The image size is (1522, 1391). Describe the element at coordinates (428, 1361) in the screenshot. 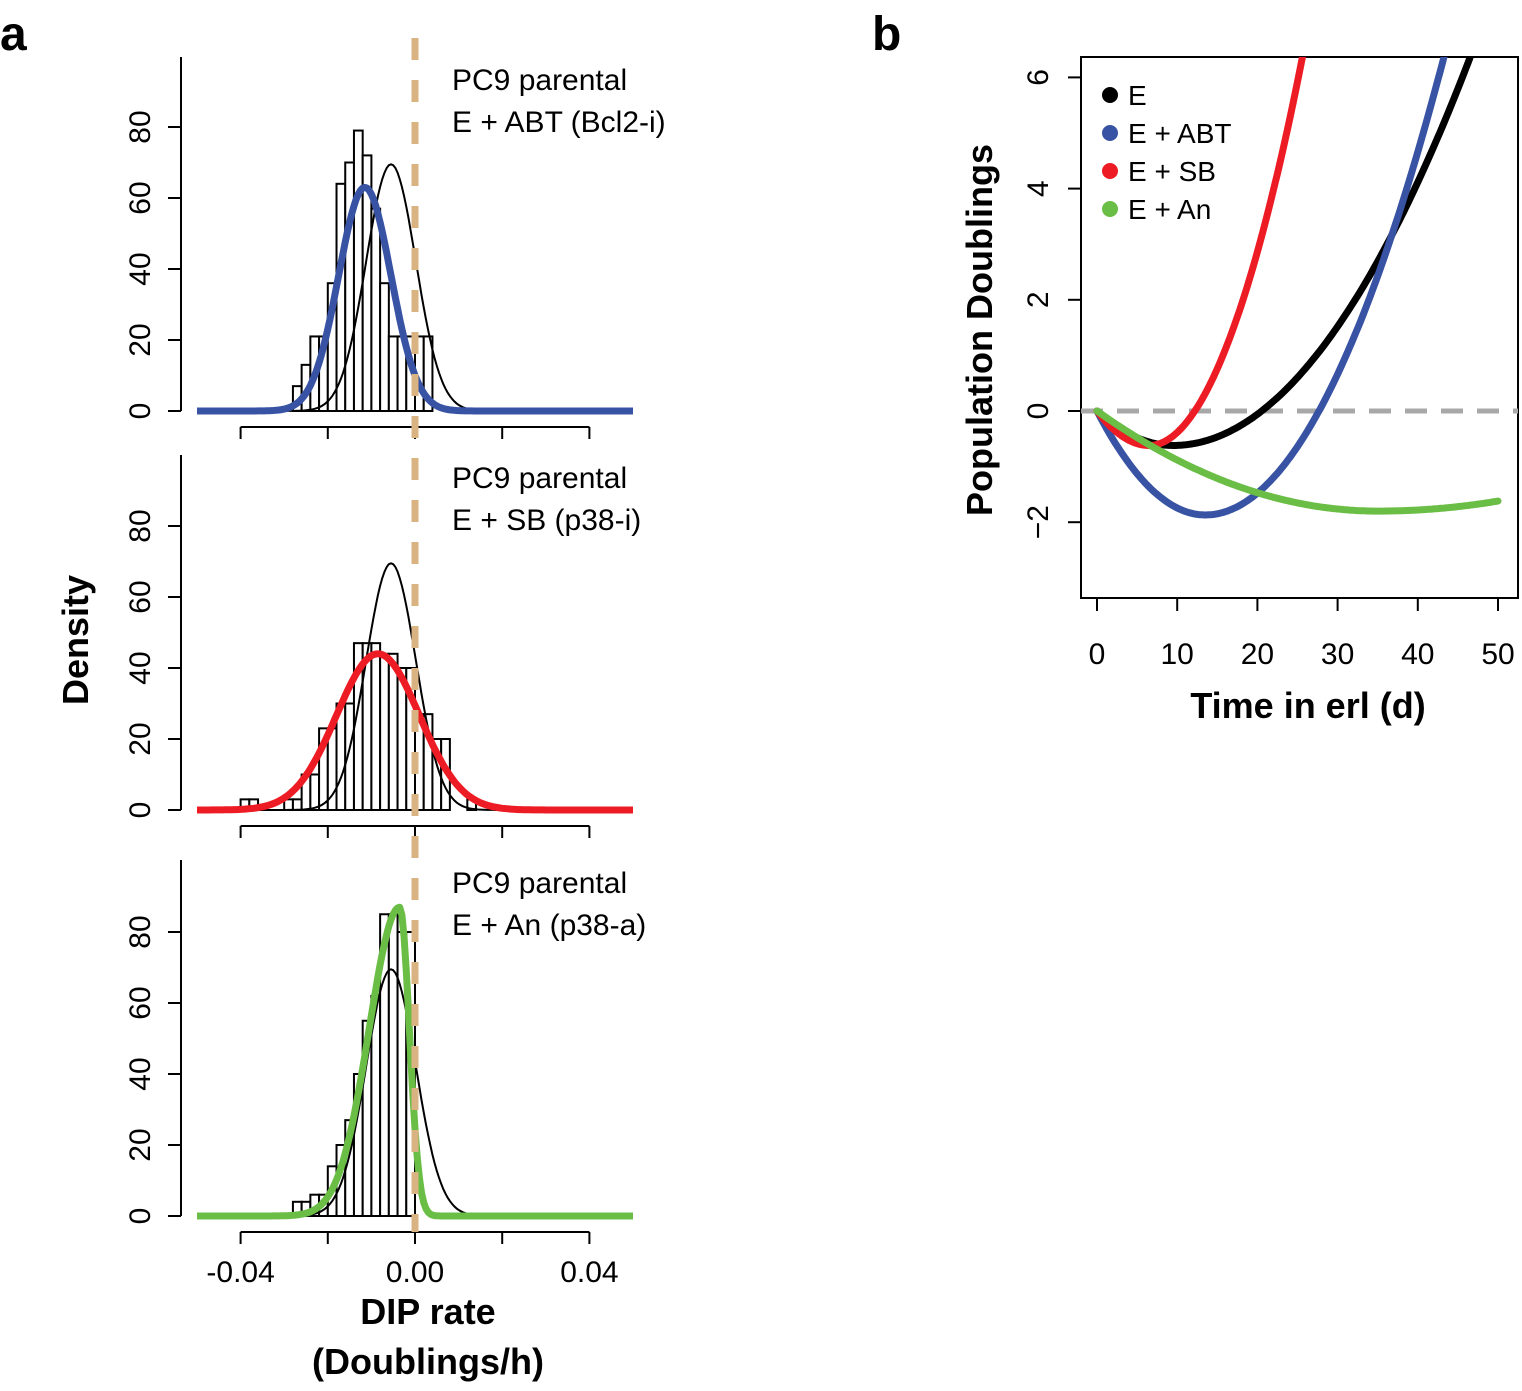

I see `panel-a-x-axis-title-unit: (Doublings/h)` at that location.